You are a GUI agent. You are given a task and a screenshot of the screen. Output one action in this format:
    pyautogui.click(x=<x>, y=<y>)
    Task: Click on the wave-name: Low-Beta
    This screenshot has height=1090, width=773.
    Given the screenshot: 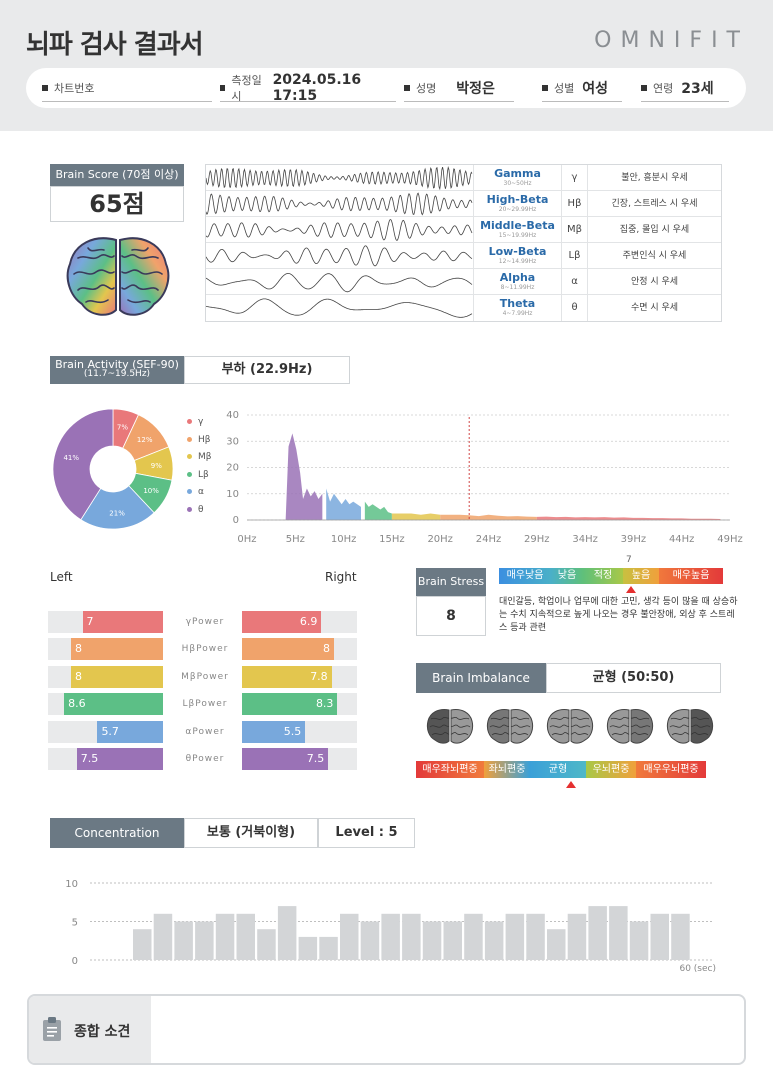 What is the action you would take?
    pyautogui.click(x=517, y=251)
    